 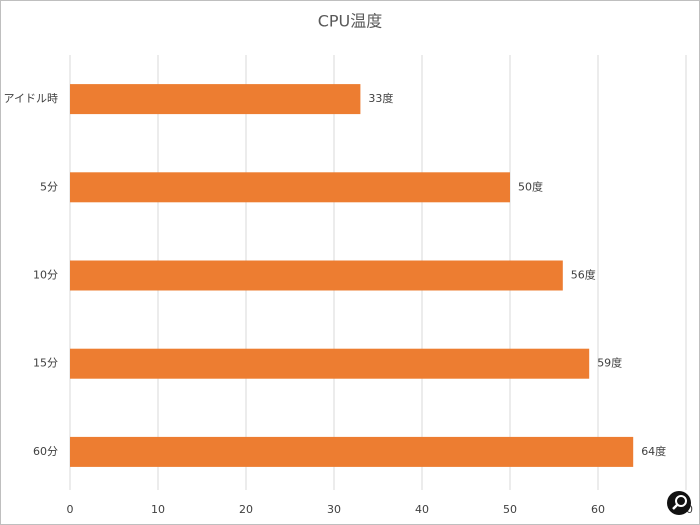 I want to click on y-tick-label: 10分, so click(x=45, y=275).